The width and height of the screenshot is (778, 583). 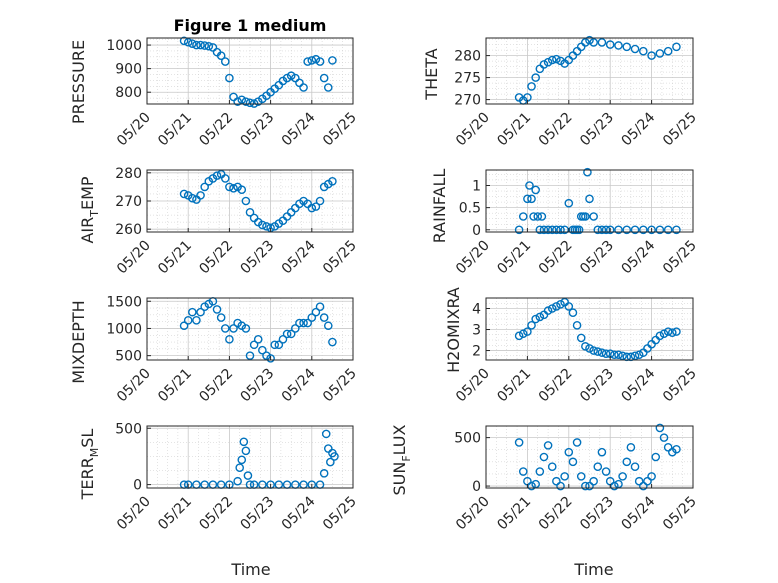 What do you see at coordinates (258, 514) in the screenshot?
I see `terr-msl-xtick-label: 05/23` at bounding box center [258, 514].